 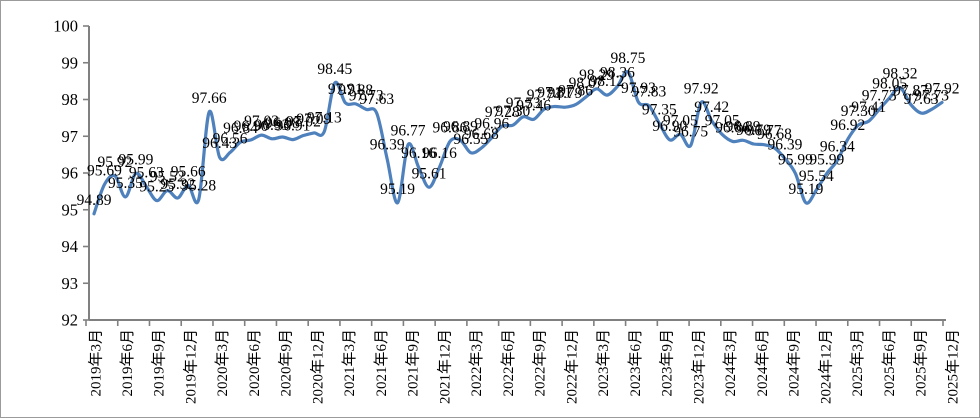 What do you see at coordinates (794, 363) in the screenshot?
I see `x-axis-tick-label: 2024年9月` at bounding box center [794, 363].